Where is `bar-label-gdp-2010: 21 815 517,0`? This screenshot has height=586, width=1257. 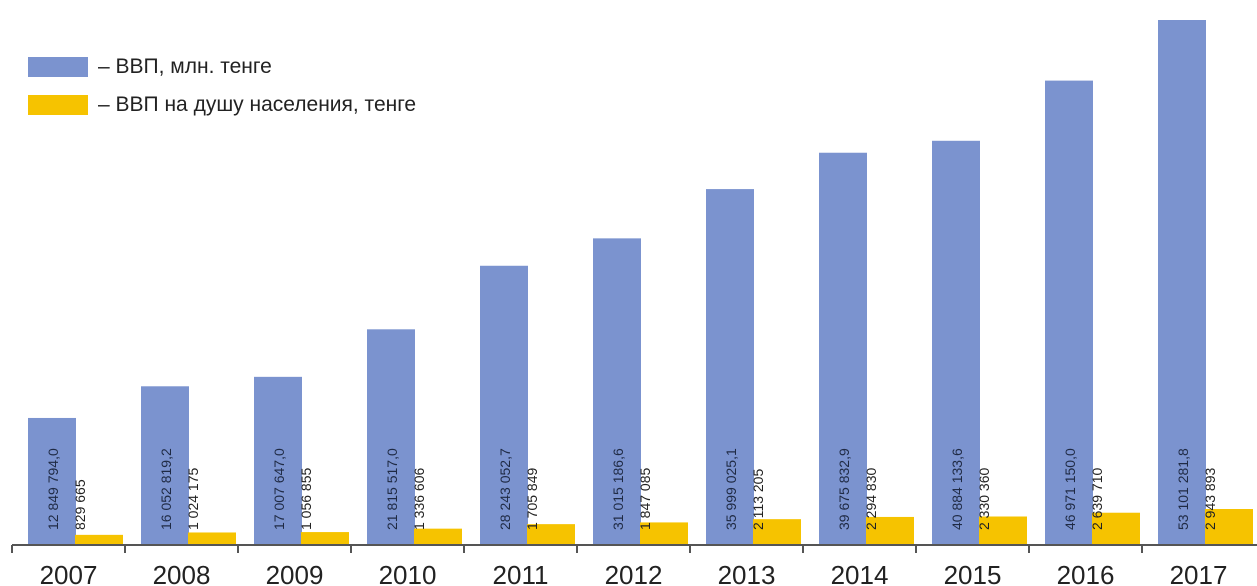 bar-label-gdp-2010: 21 815 517,0 is located at coordinates (392, 489).